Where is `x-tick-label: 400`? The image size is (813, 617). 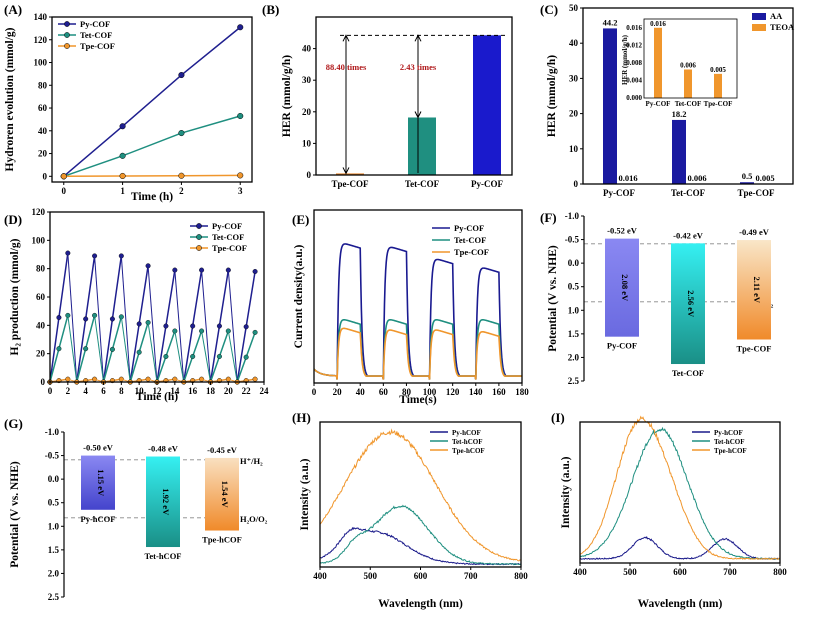 x-tick-label: 400 is located at coordinates (580, 572).